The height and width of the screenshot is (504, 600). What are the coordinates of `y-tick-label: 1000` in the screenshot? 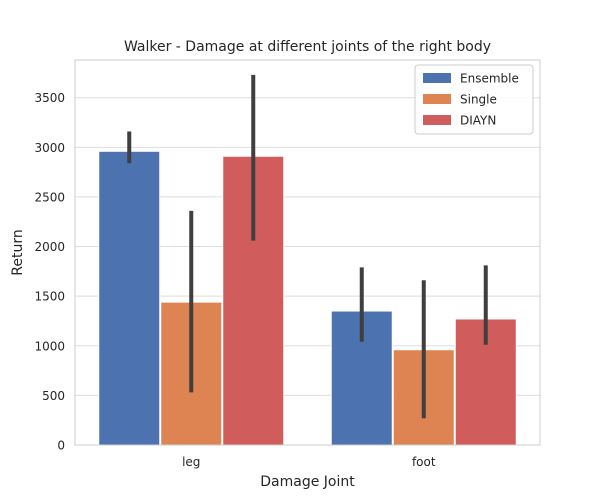 It's located at (49, 346).